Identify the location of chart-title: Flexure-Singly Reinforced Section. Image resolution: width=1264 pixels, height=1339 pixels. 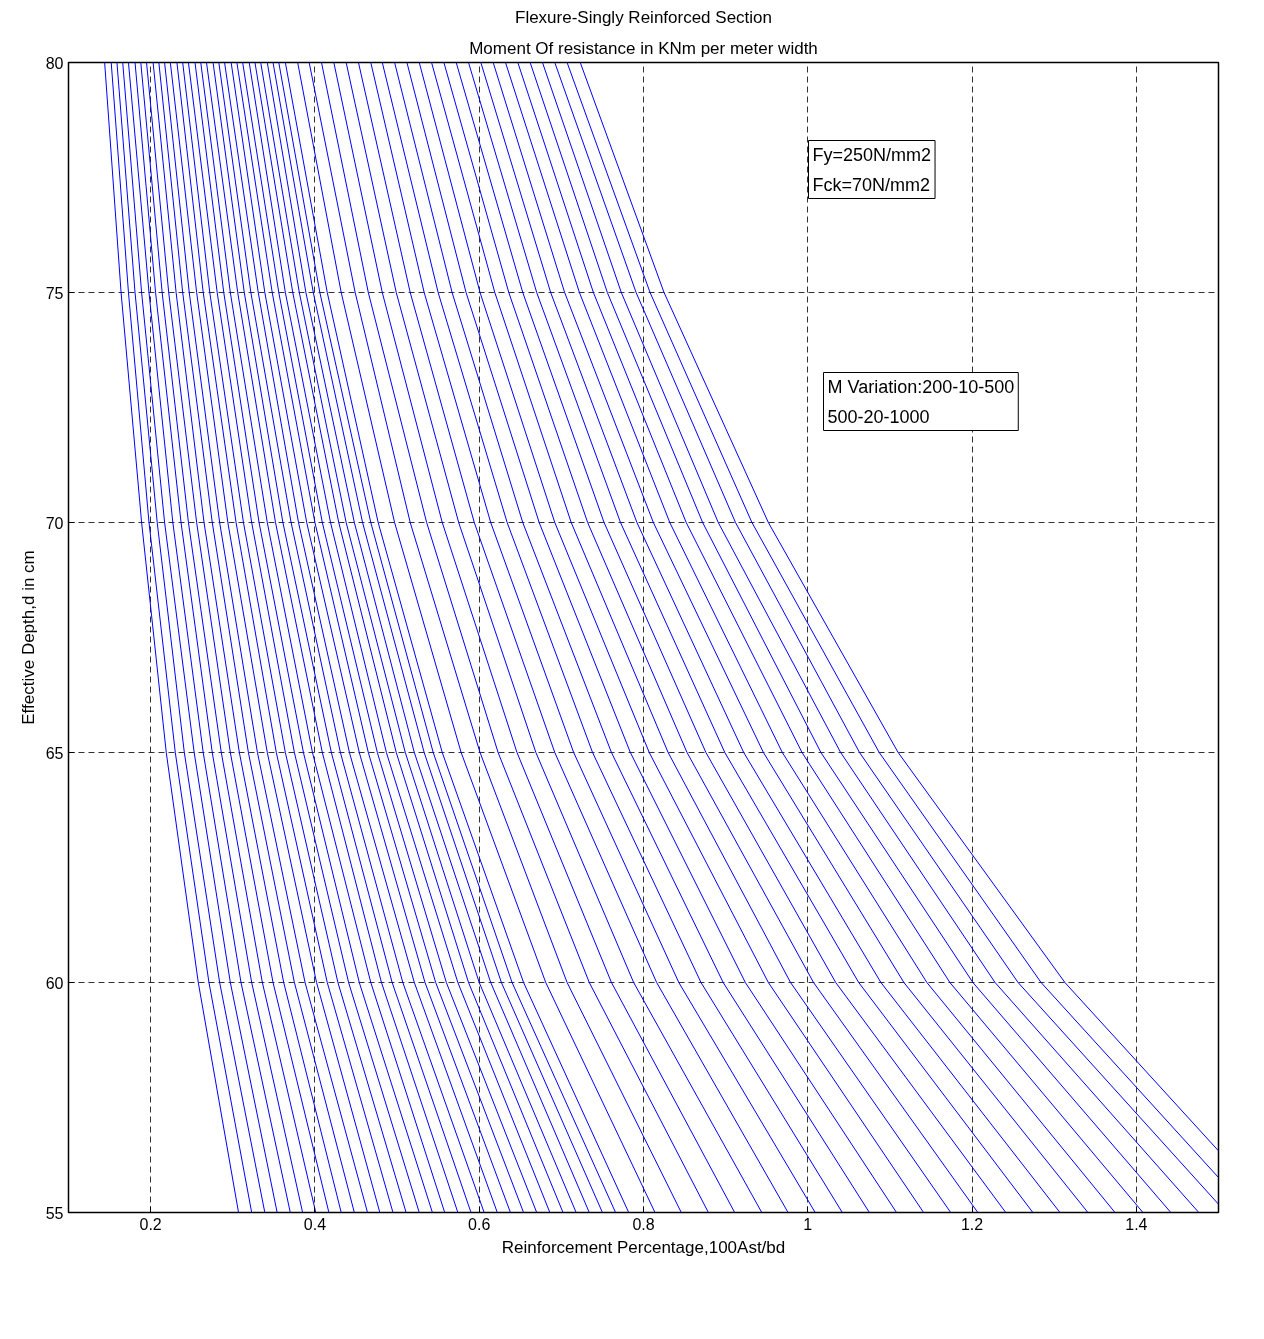
(644, 17).